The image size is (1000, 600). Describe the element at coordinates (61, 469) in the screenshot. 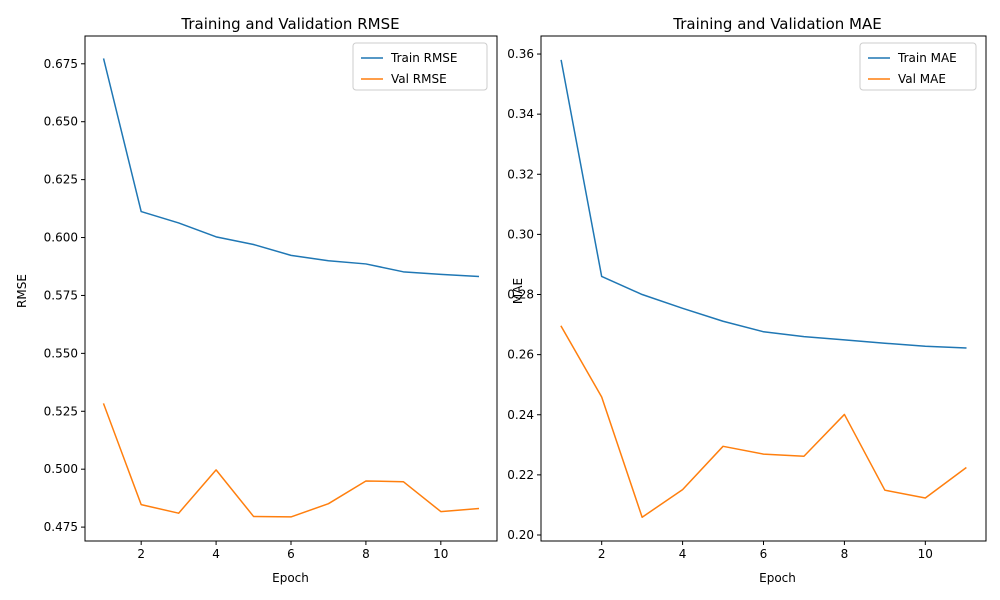

I see `y-tick-label: 0.500` at that location.